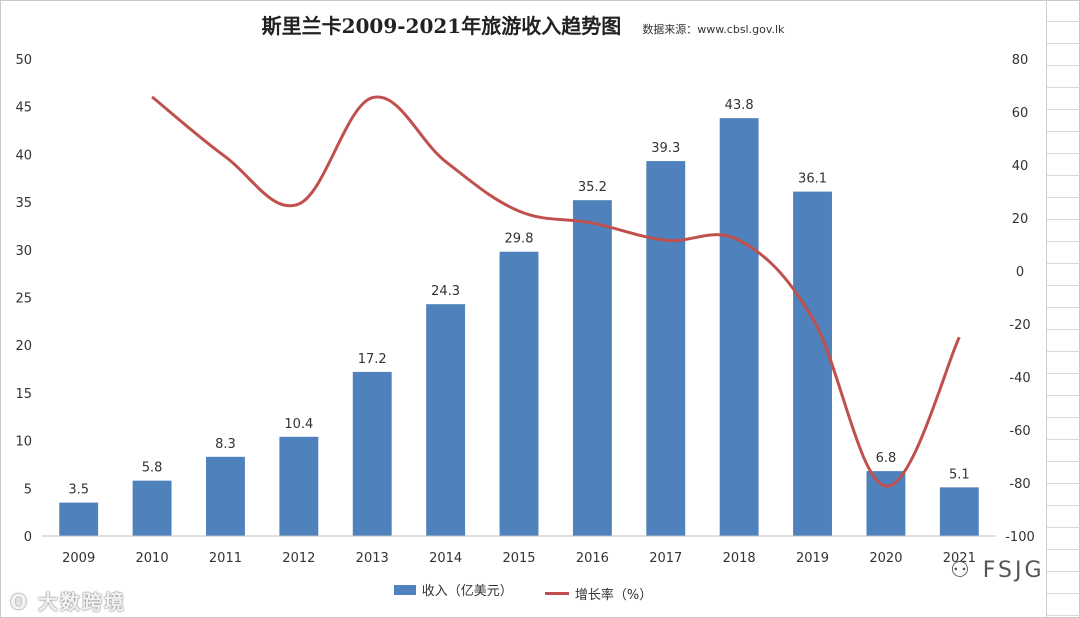  What do you see at coordinates (152, 558) in the screenshot?
I see `x-tick-label: 2010` at bounding box center [152, 558].